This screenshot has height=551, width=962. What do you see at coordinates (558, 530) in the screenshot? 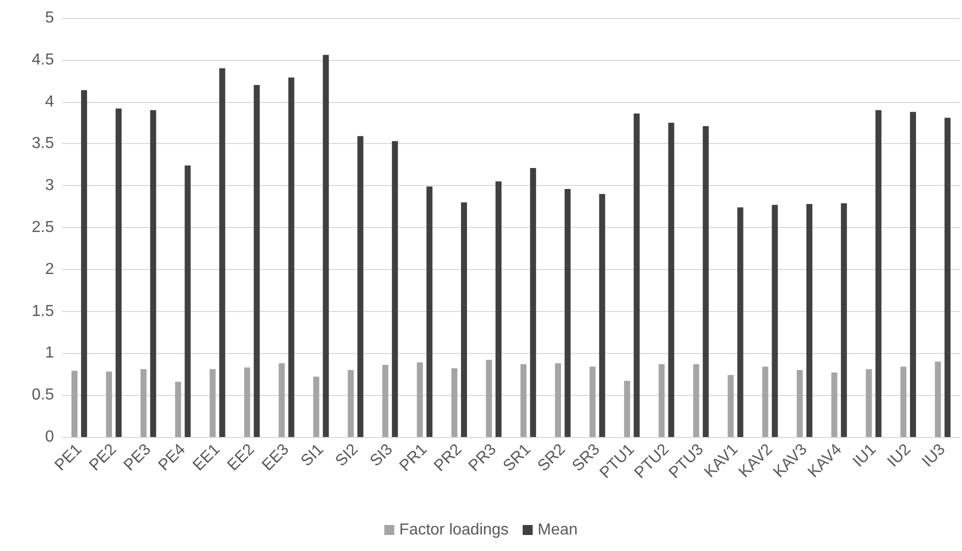
I see `legend-label: Mean` at bounding box center [558, 530].